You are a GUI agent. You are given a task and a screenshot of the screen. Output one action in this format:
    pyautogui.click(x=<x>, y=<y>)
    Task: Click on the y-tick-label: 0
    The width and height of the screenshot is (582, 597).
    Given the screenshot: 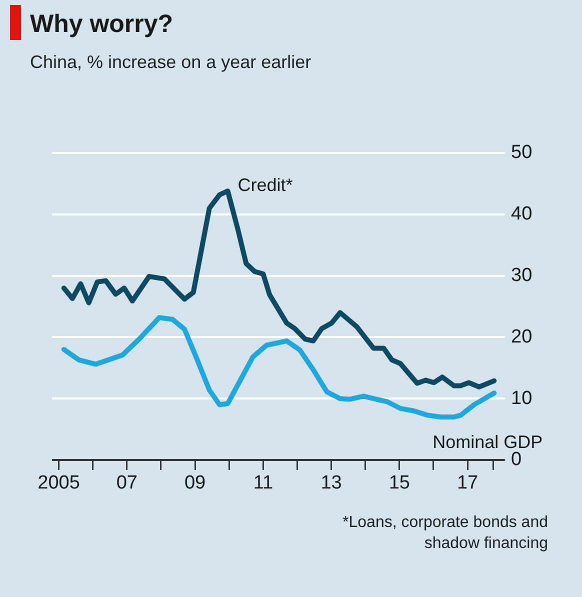 What is the action you would take?
    pyautogui.click(x=516, y=459)
    